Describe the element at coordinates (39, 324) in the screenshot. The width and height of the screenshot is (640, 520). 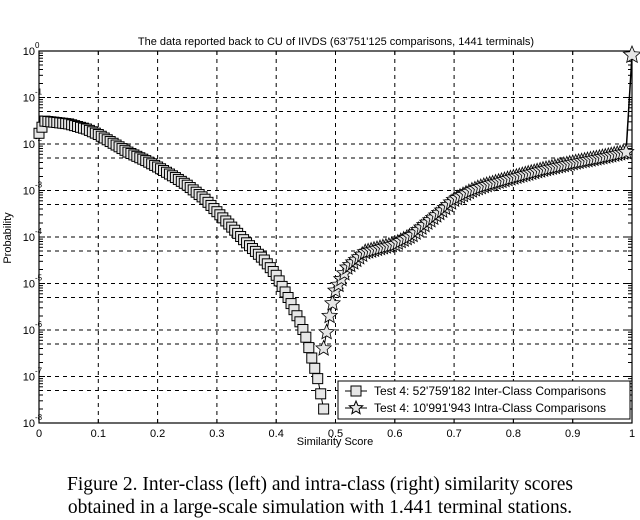
I see `svg-text: -6` at that location.